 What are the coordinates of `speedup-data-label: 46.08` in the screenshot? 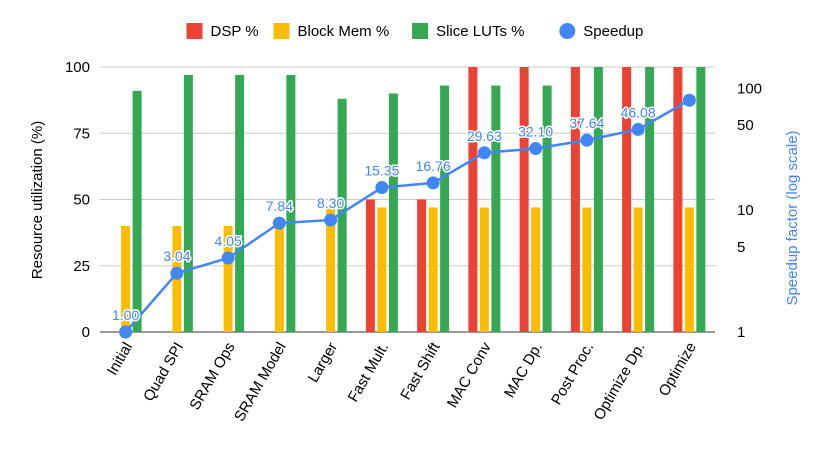 It's located at (638, 112).